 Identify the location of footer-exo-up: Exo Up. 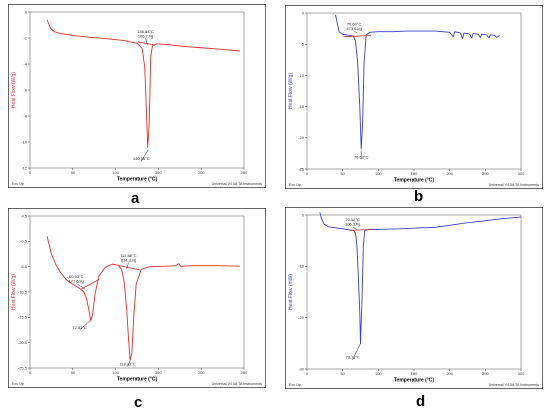
(295, 385).